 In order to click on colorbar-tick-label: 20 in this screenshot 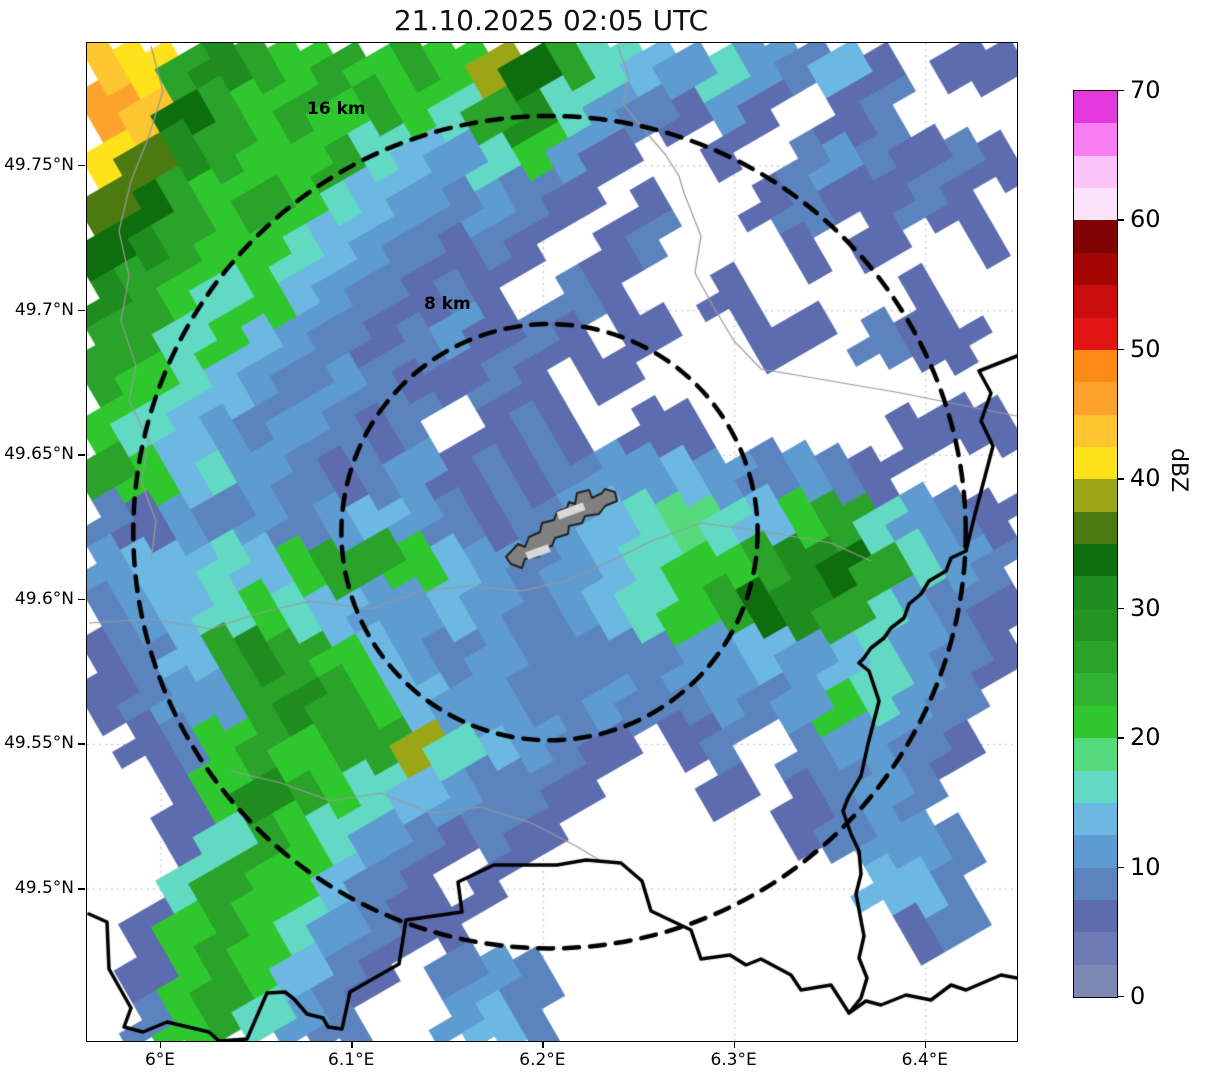, I will do `click(1145, 737)`.